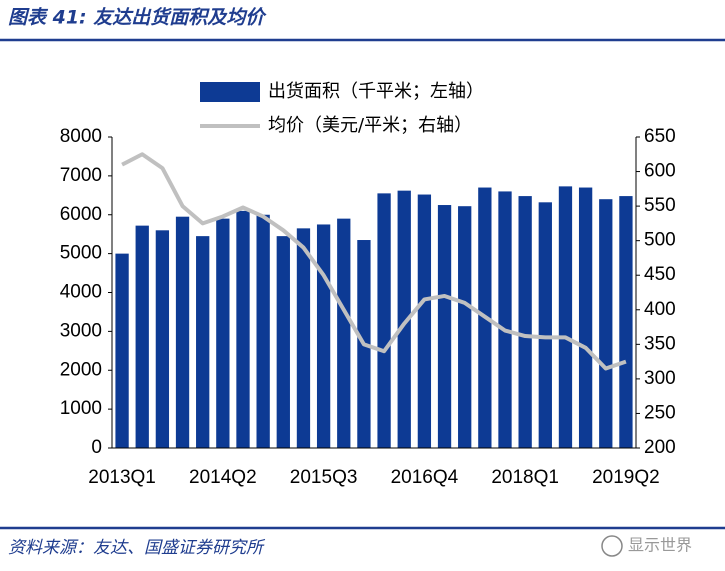  Describe the element at coordinates (525, 477) in the screenshot. I see `x-tick-label: 2018Q1` at that location.